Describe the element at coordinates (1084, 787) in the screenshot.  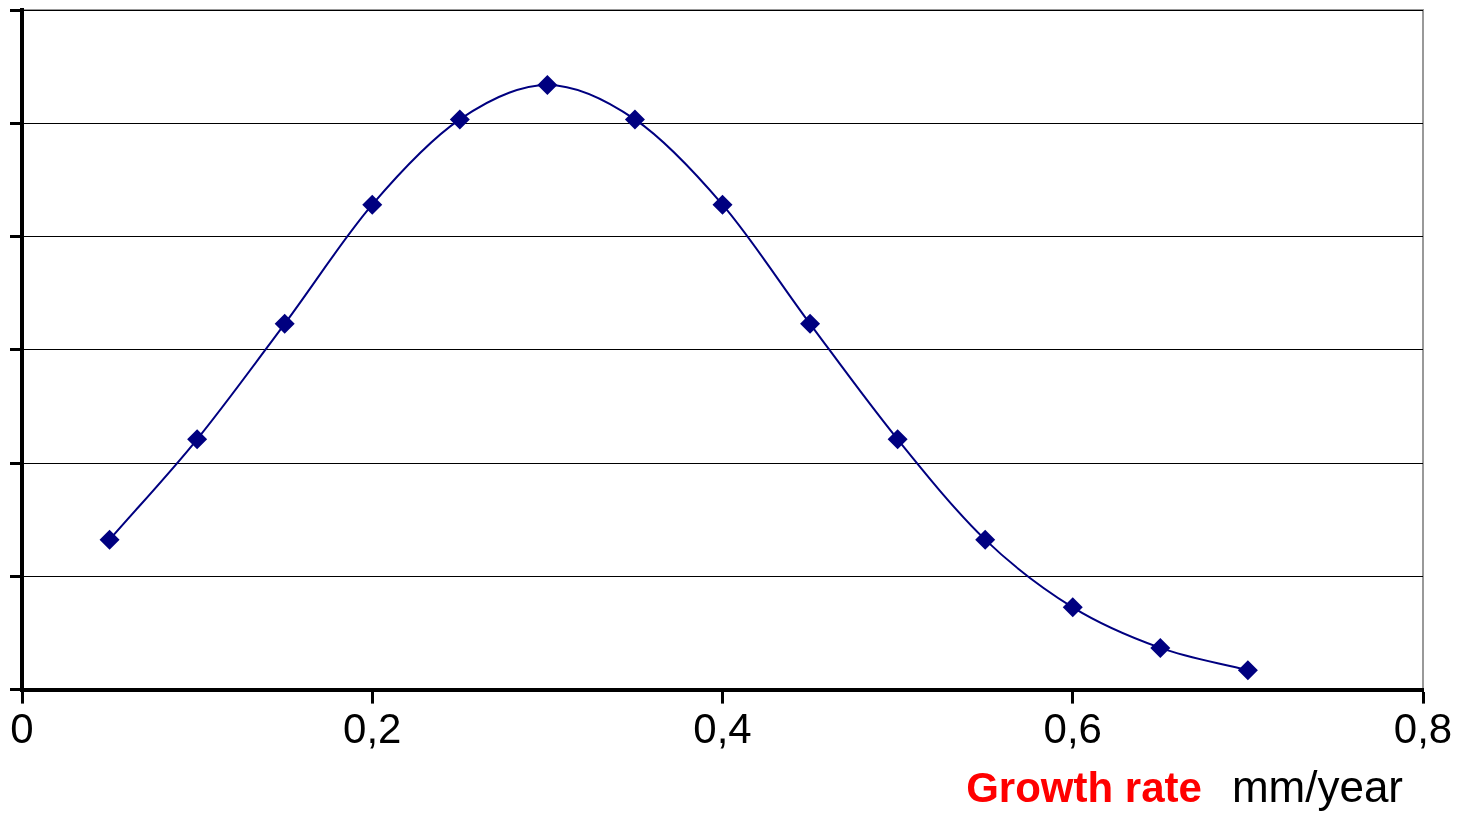
I see `x-axis-title: Growth rate` at that location.